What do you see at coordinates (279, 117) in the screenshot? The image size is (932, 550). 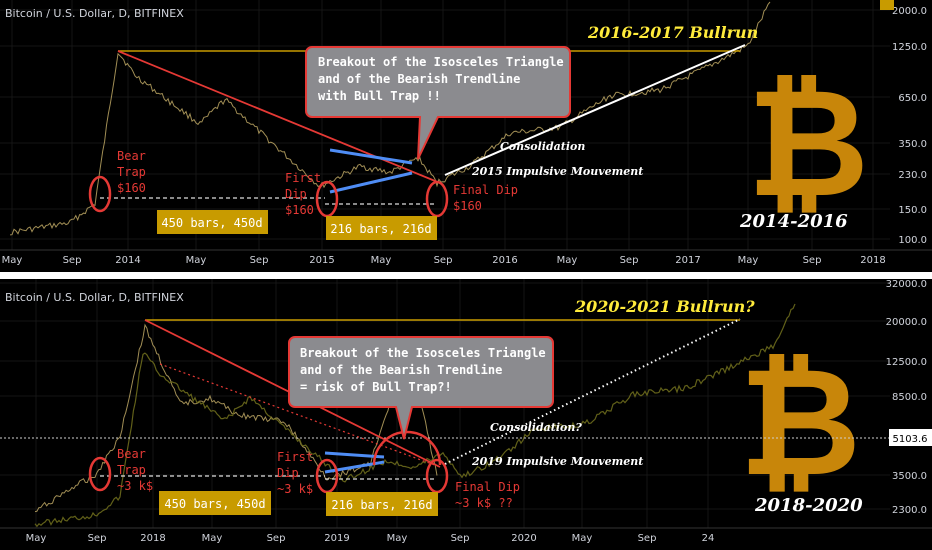 I see `bearish-trendline` at bounding box center [279, 117].